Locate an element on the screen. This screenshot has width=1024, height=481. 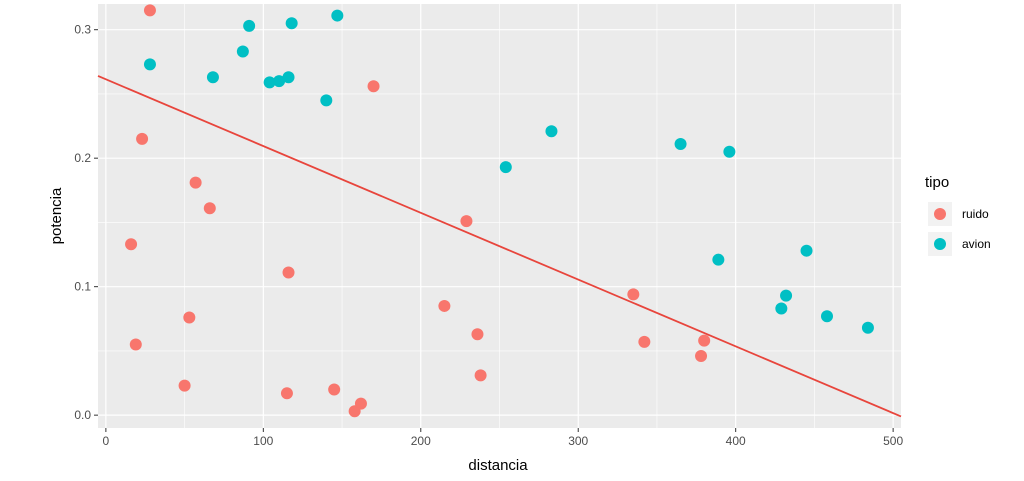
legend-key-avion is located at coordinates (940, 244).